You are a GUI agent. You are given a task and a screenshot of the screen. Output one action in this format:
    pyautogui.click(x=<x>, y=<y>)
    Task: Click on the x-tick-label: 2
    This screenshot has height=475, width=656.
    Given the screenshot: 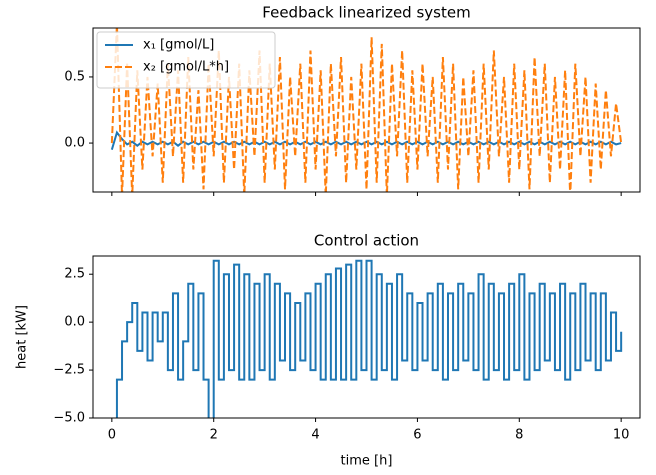 What is the action you would take?
    pyautogui.click(x=214, y=435)
    